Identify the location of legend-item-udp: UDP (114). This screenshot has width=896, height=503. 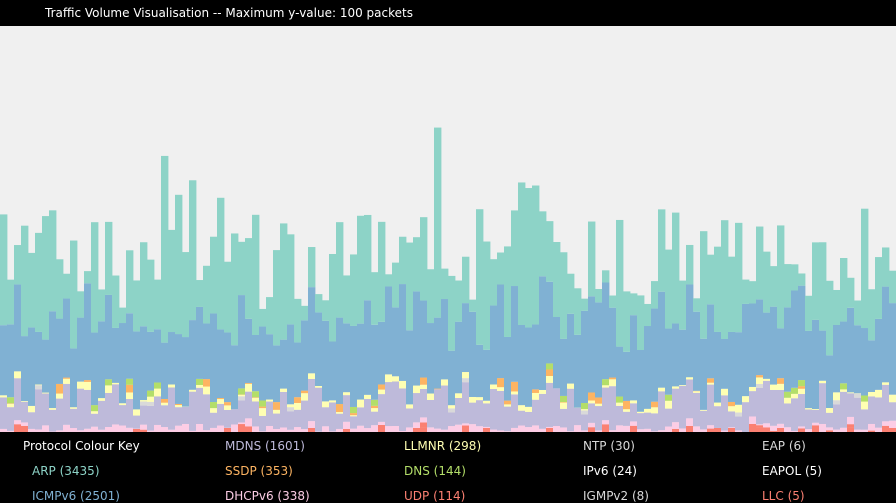
(434, 496).